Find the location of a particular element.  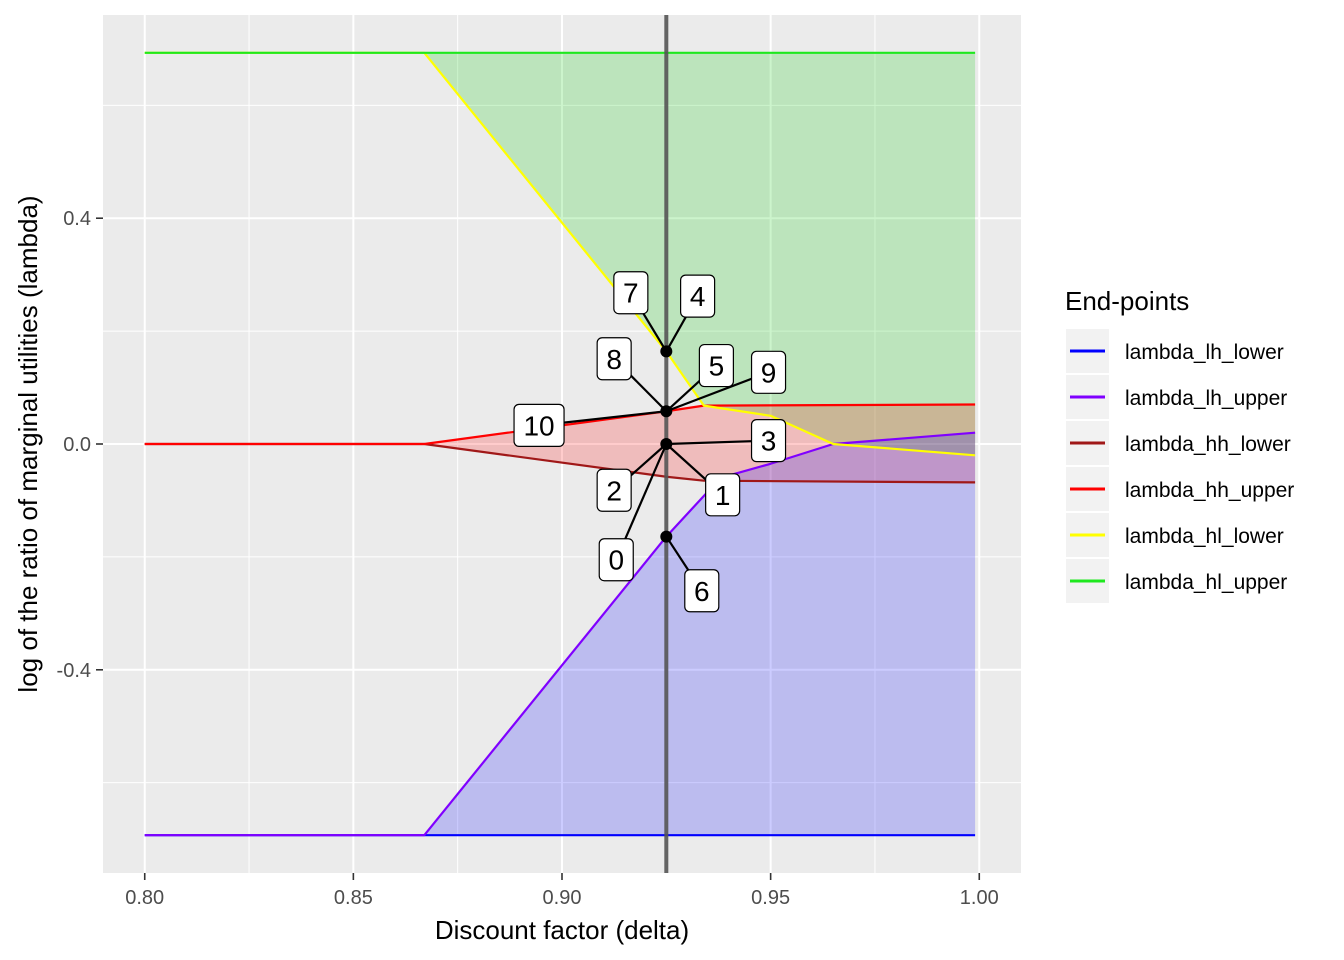

x-axis: 0.80 0.85 0.90 0.95 1.00 is located at coordinates (562, 891).